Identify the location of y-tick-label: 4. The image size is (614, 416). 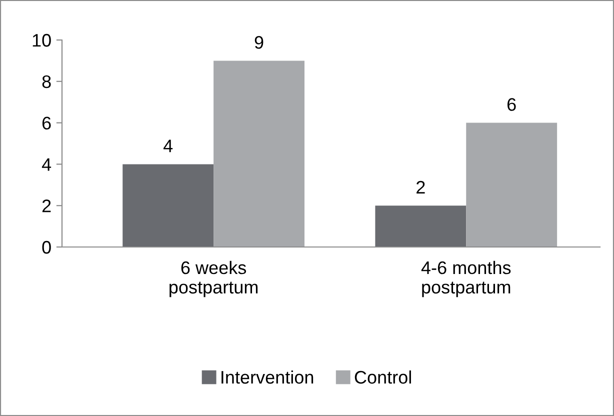
(47, 164).